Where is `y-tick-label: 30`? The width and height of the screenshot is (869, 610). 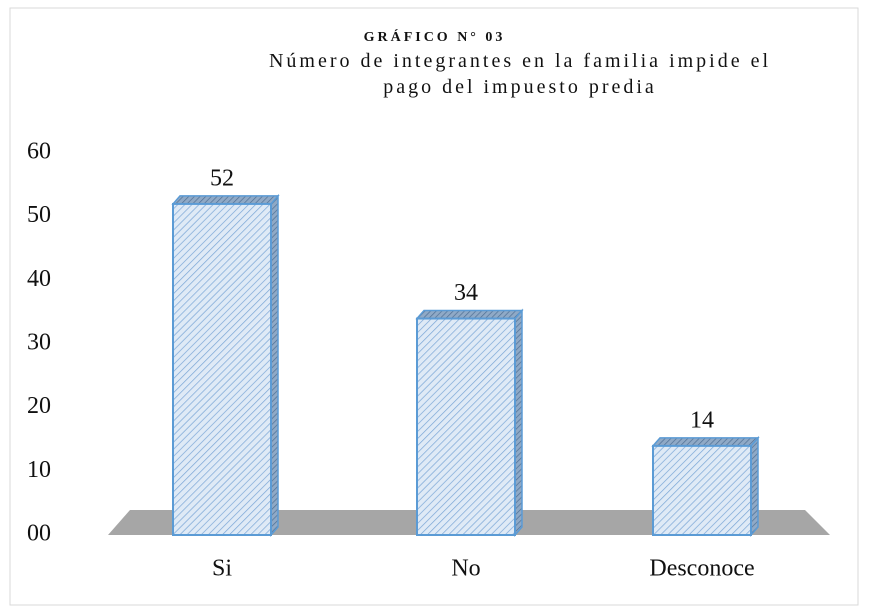 y-tick-label: 30 is located at coordinates (39, 343).